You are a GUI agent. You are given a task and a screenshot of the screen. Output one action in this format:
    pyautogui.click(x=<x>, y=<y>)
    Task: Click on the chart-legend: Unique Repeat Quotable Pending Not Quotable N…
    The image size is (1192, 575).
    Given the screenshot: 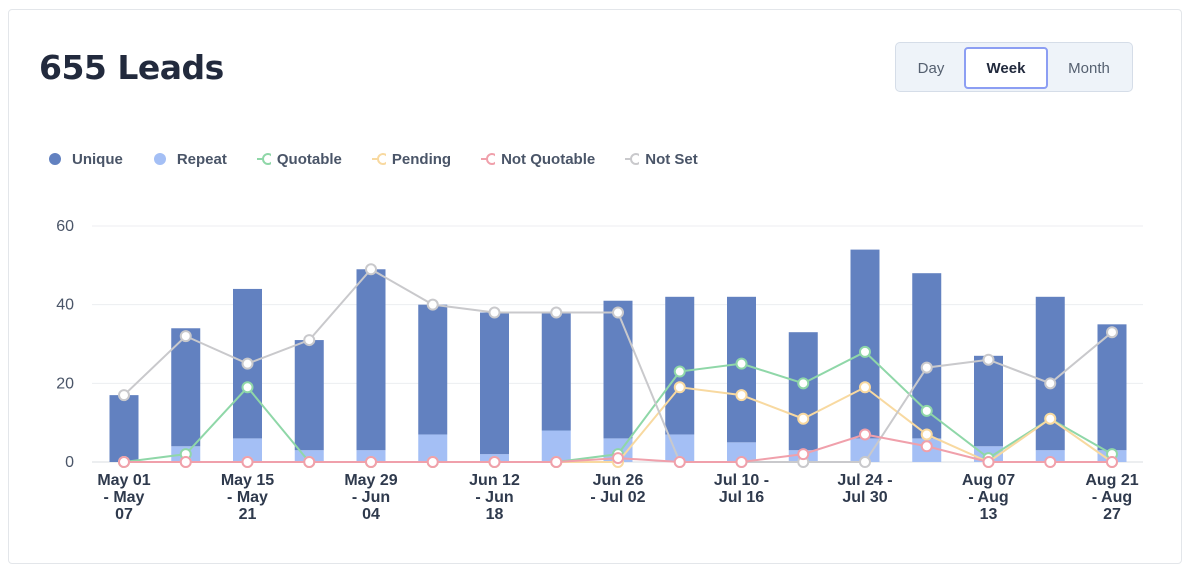 What is the action you would take?
    pyautogui.click(x=388, y=159)
    